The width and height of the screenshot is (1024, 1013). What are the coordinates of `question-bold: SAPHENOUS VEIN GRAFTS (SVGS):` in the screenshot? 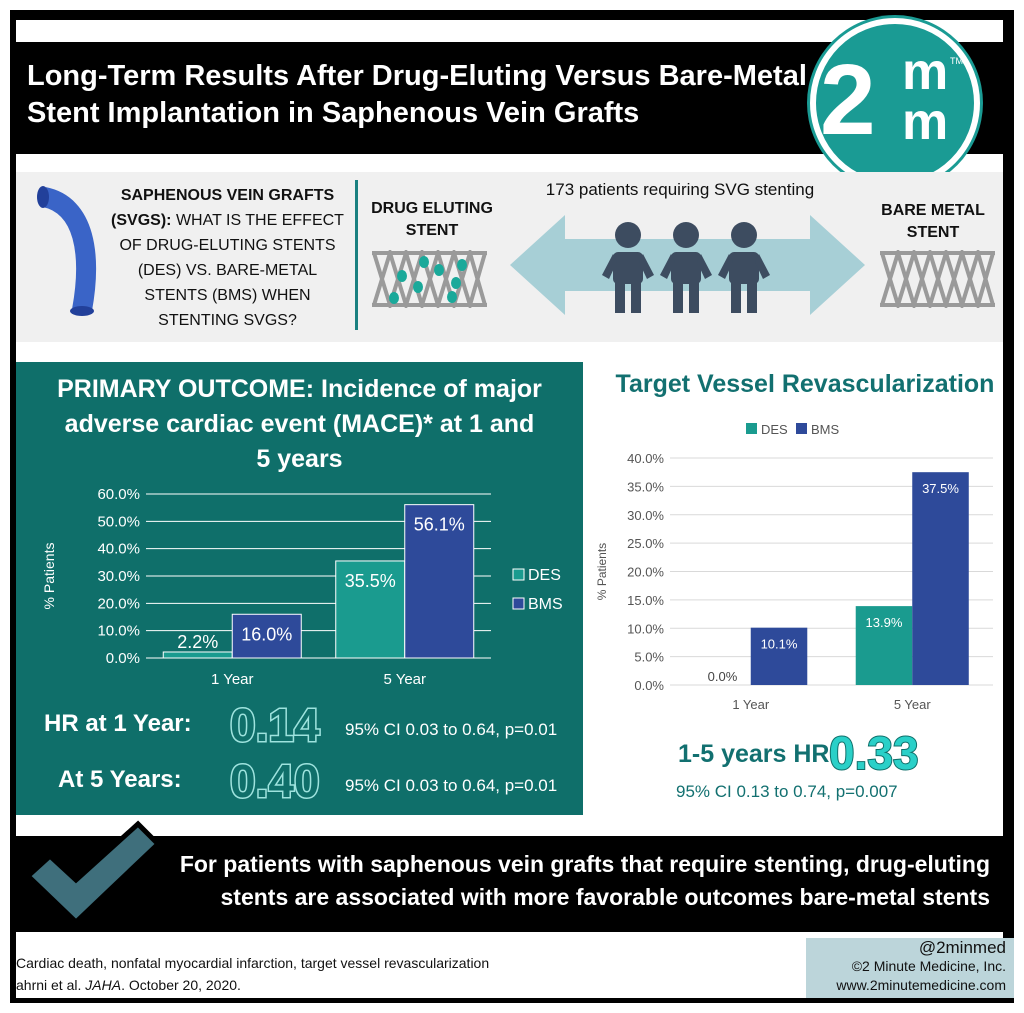 It's located at (223, 208).